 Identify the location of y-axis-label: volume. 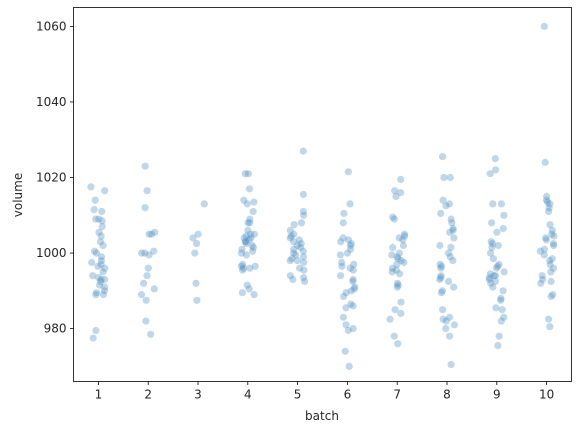
(18, 195).